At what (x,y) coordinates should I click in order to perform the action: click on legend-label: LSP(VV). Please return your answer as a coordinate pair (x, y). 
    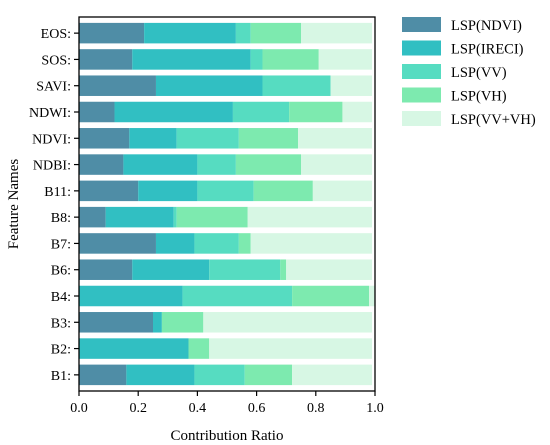
    Looking at the image, I should click on (479, 73).